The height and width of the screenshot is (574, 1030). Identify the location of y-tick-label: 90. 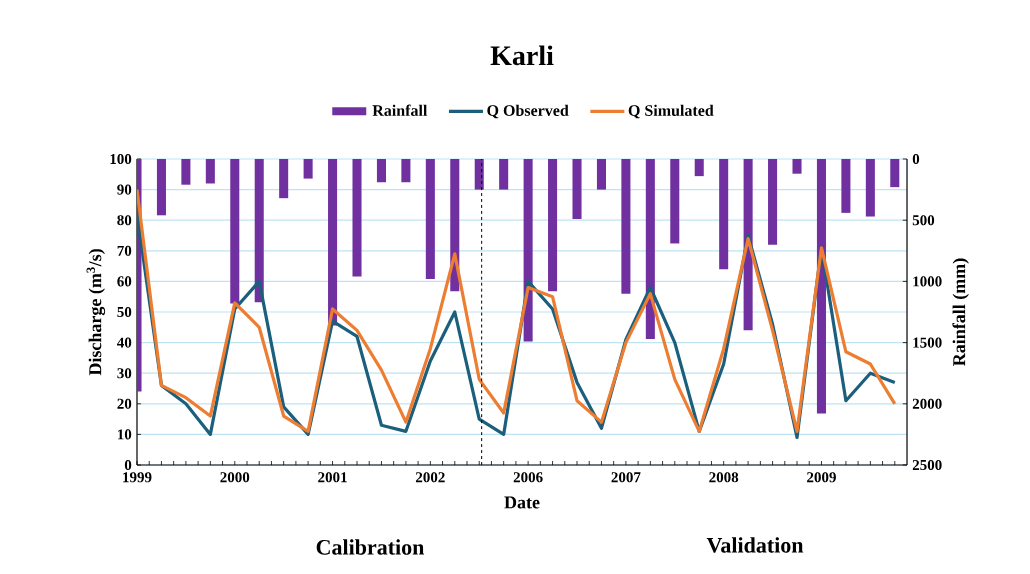
(124, 189).